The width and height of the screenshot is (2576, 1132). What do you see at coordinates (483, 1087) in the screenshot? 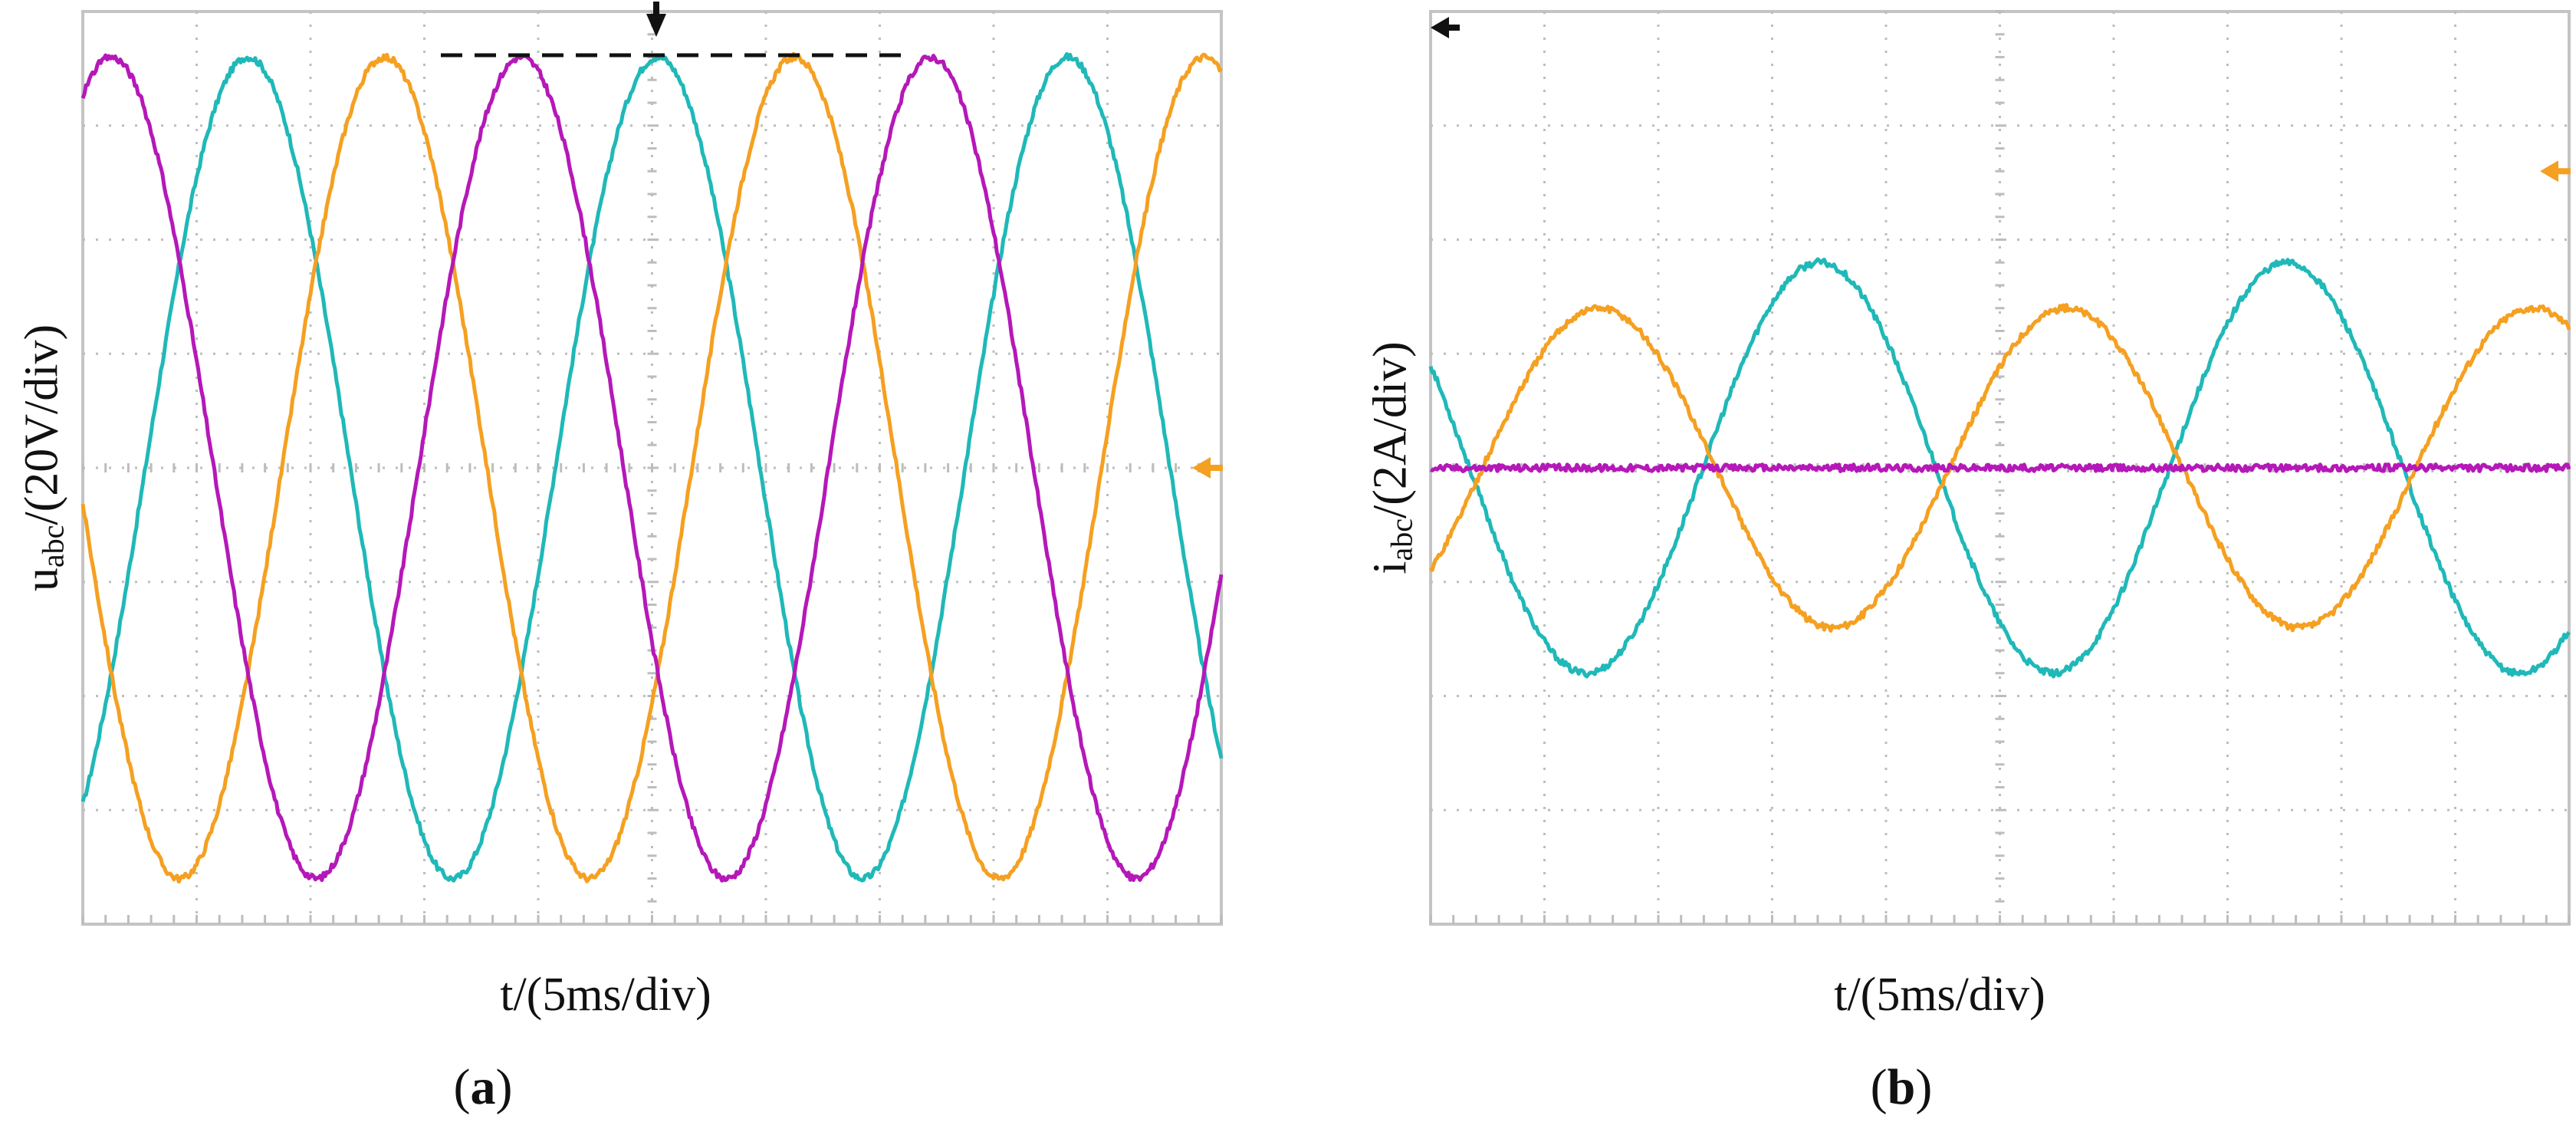
I see `panel-caption-a: (a)` at bounding box center [483, 1087].